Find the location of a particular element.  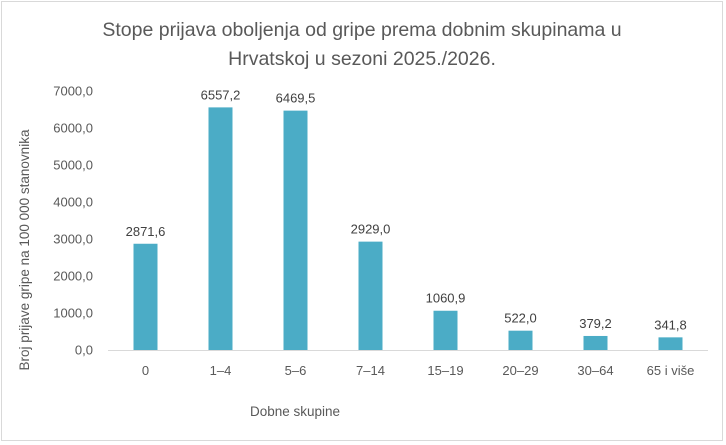

data-label: 522,0 is located at coordinates (520, 318).